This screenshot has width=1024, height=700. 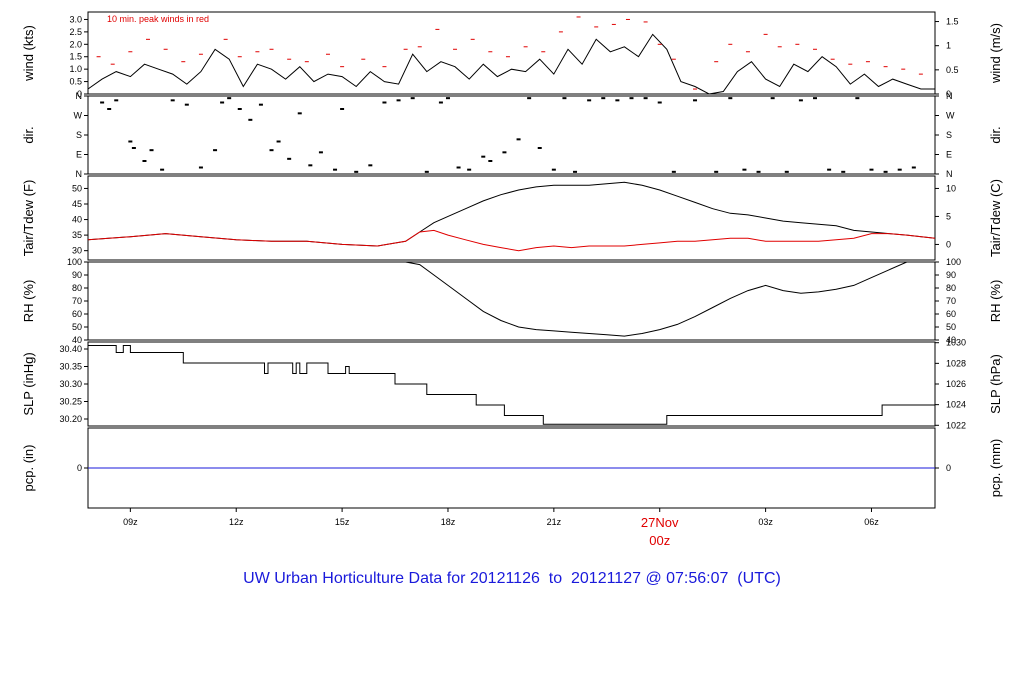 I want to click on temp-left-tick-label: 35, so click(x=77, y=235).